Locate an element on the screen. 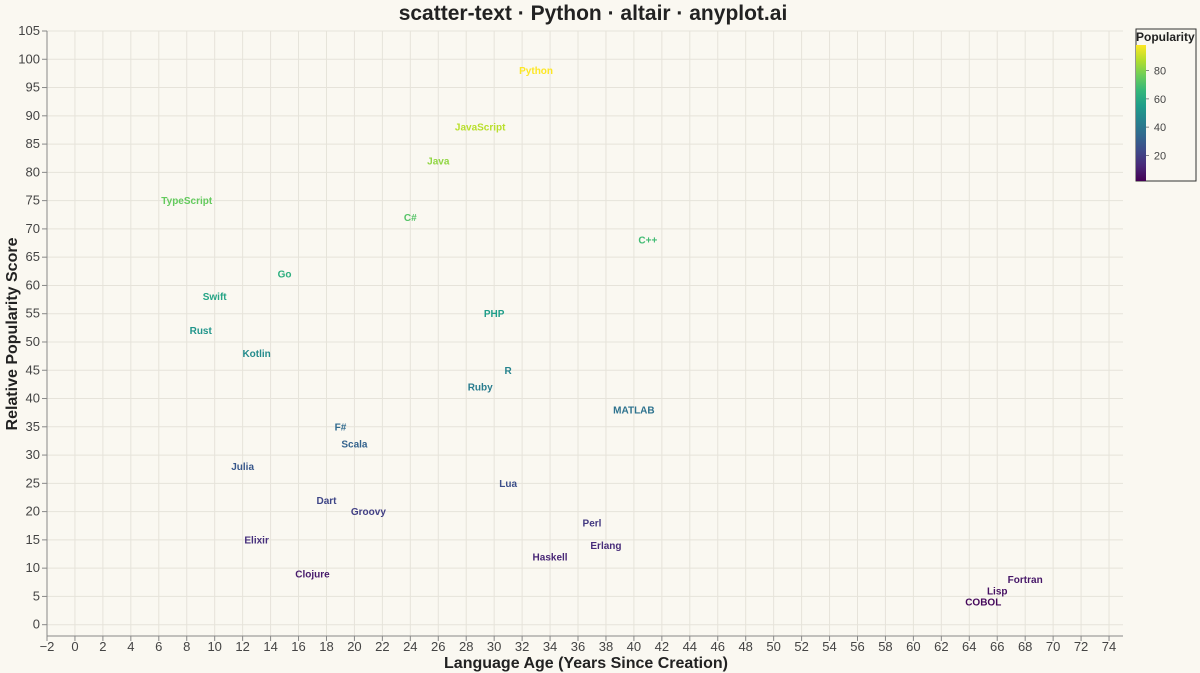 The width and height of the screenshot is (1200, 673). x-tick-label: 52 is located at coordinates (801, 646).